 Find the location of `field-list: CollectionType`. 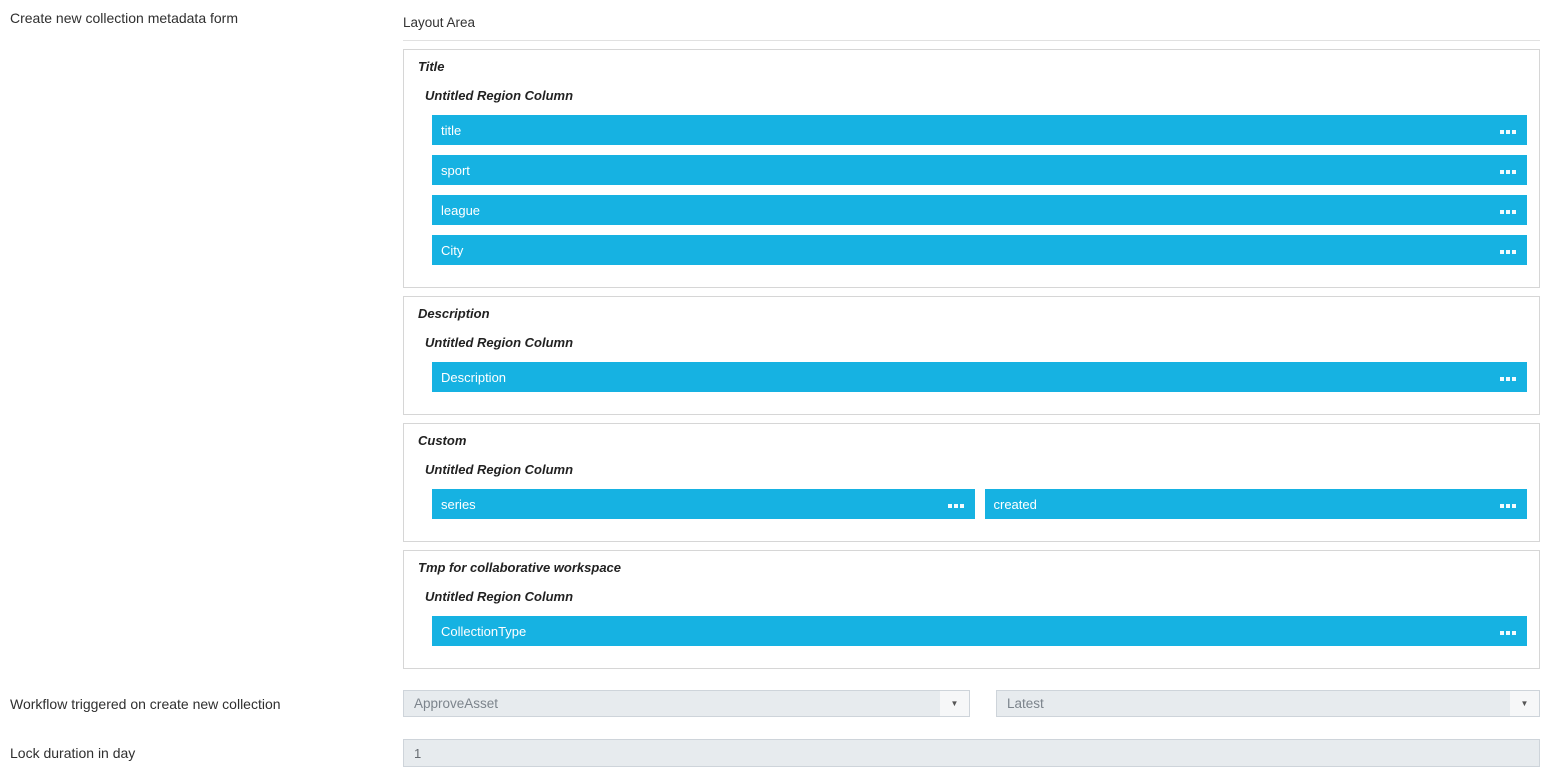

field-list: CollectionType is located at coordinates (979, 631).